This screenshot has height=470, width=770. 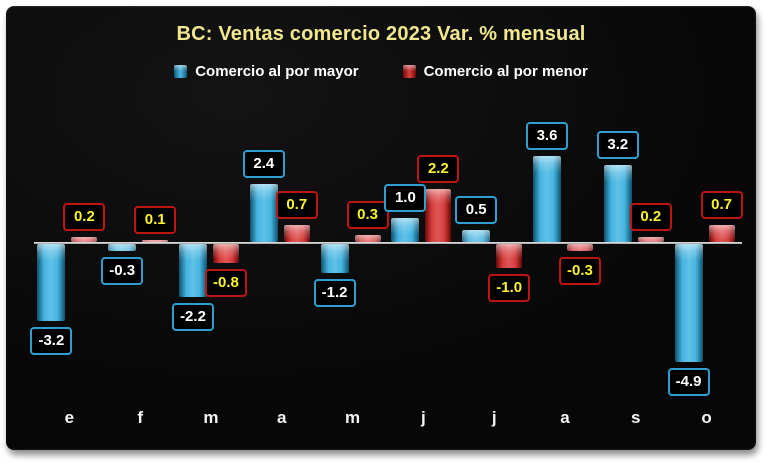 What do you see at coordinates (579, 271) in the screenshot?
I see `value-label-menor: -0.3` at bounding box center [579, 271].